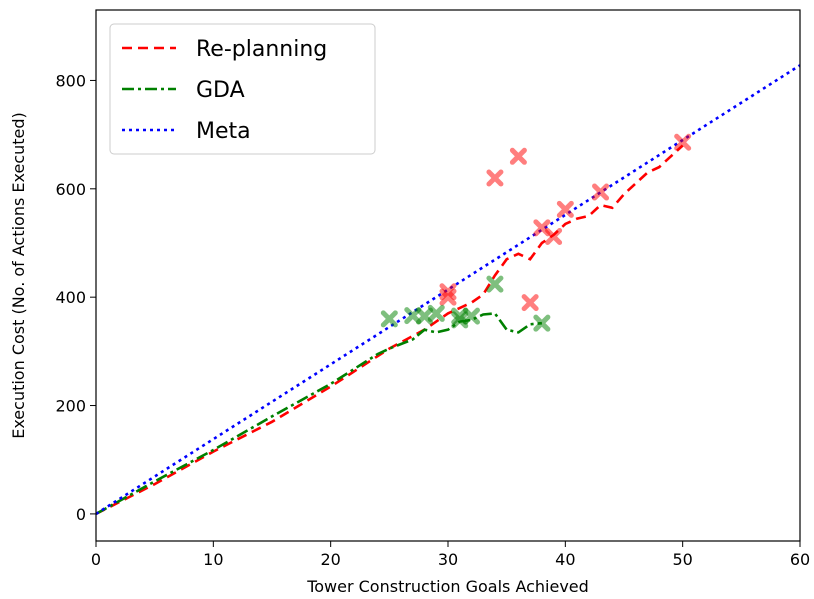 The width and height of the screenshot is (814, 599). I want to click on legend-box, so click(242, 89).